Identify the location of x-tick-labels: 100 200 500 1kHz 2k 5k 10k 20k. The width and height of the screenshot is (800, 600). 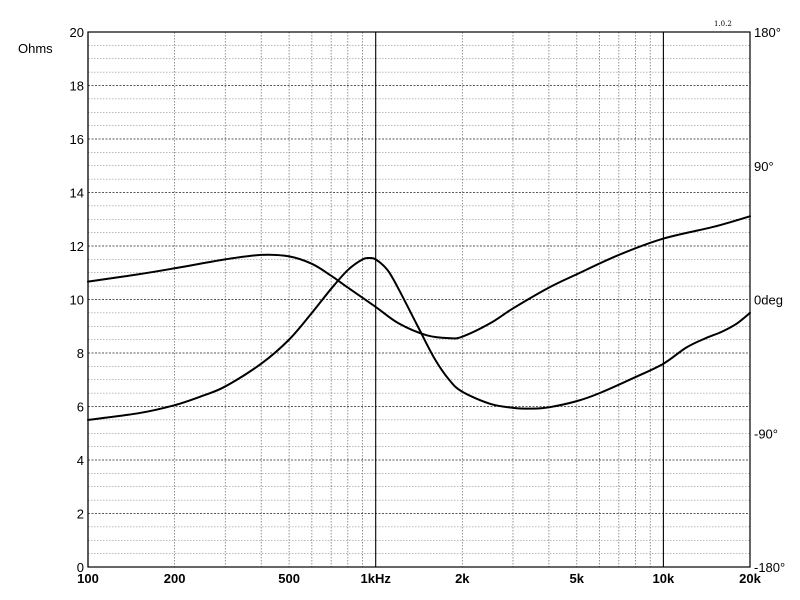
(419, 578).